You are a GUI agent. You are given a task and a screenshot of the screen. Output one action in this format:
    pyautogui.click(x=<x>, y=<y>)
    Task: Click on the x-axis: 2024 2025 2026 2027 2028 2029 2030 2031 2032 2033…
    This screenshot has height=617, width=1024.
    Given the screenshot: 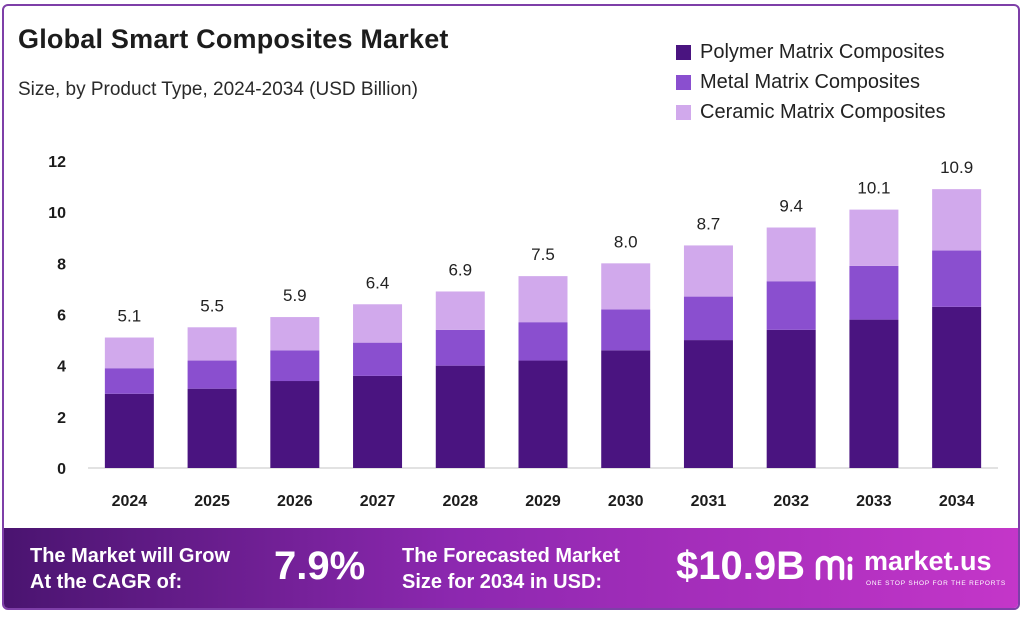 What is the action you would take?
    pyautogui.click(x=543, y=501)
    